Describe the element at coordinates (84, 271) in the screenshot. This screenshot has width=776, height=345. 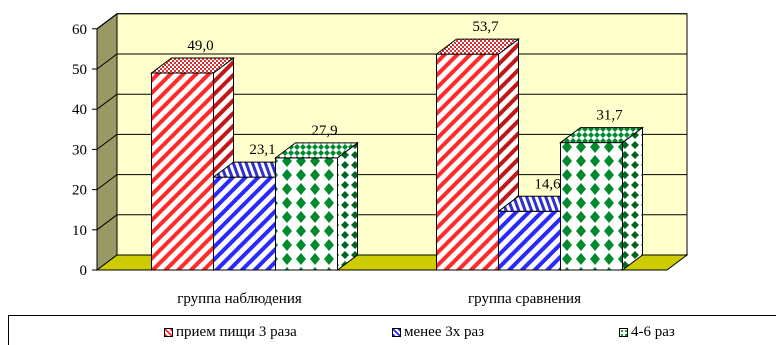
I see `y-tick-label: 0` at that location.